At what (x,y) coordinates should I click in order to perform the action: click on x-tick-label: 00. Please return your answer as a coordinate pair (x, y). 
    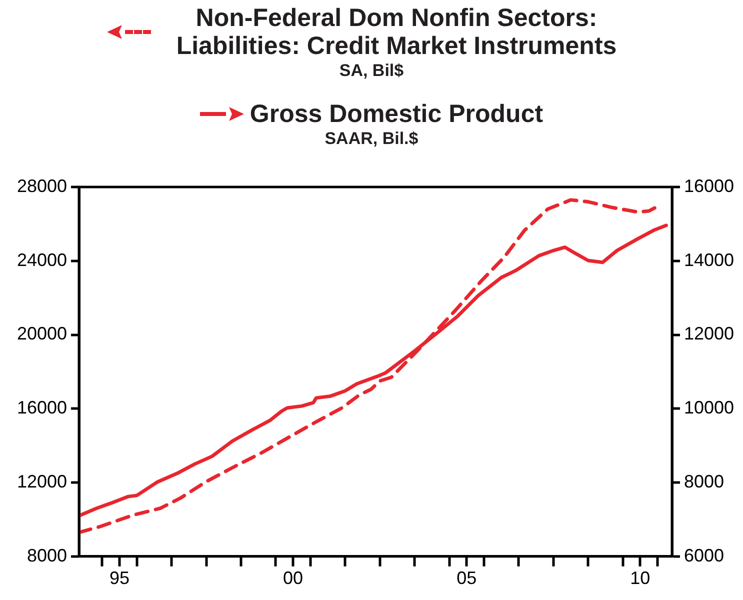
    Looking at the image, I should click on (293, 578).